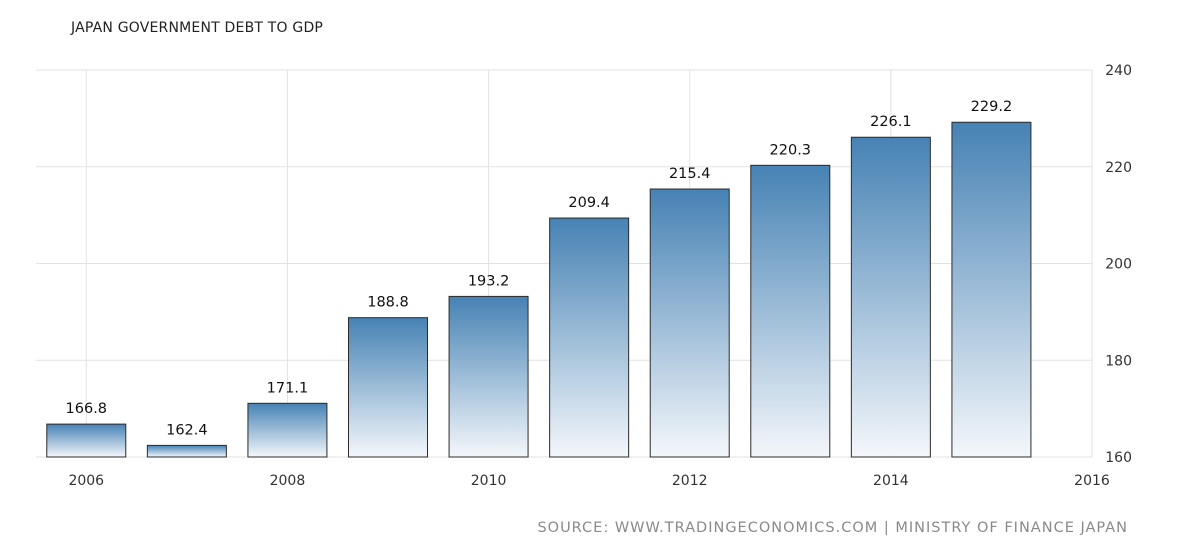 The height and width of the screenshot is (559, 1200). Describe the element at coordinates (690, 481) in the screenshot. I see `x-tick-label: 2012` at that location.